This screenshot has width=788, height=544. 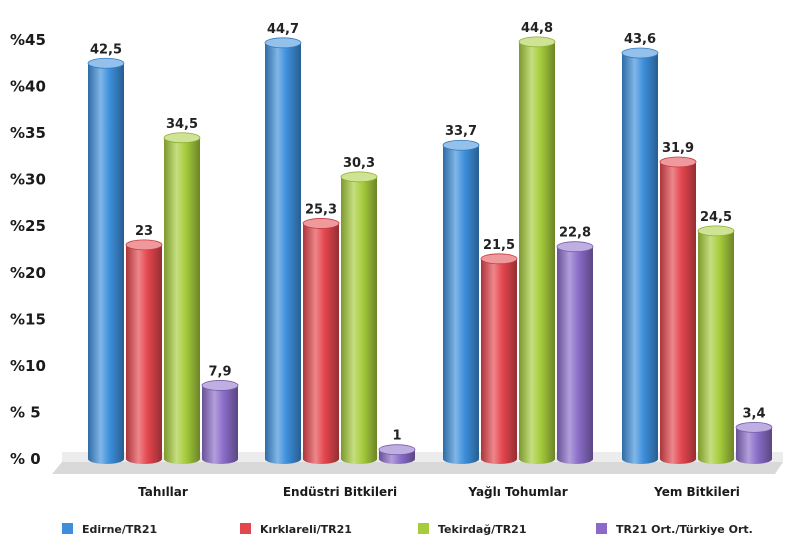 I want to click on legend-item: Tekirdağ/TR21, so click(x=472, y=529).